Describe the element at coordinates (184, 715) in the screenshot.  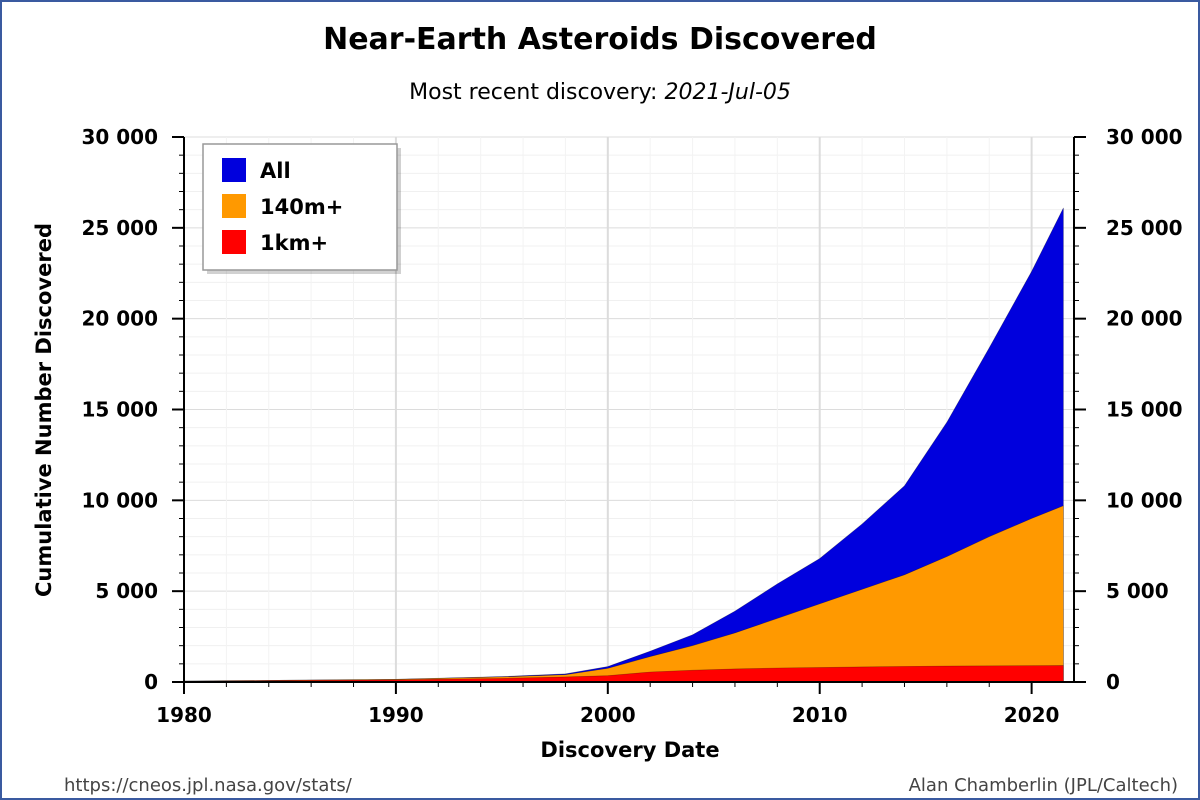
I see `x-tick-label: 1980` at that location.